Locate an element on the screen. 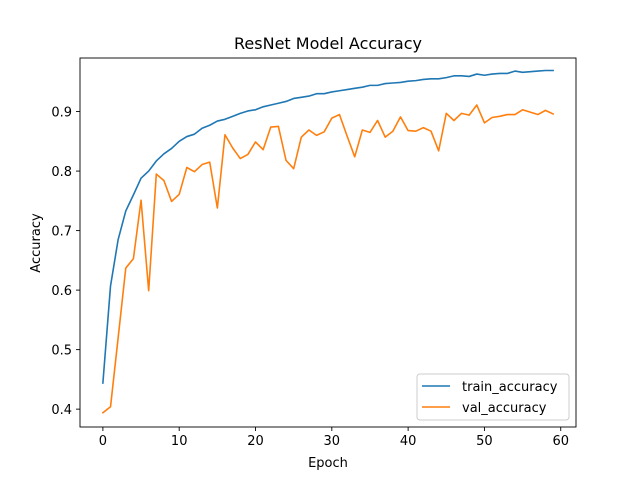 The image size is (640, 480). x-tick-label: 60 is located at coordinates (560, 441).